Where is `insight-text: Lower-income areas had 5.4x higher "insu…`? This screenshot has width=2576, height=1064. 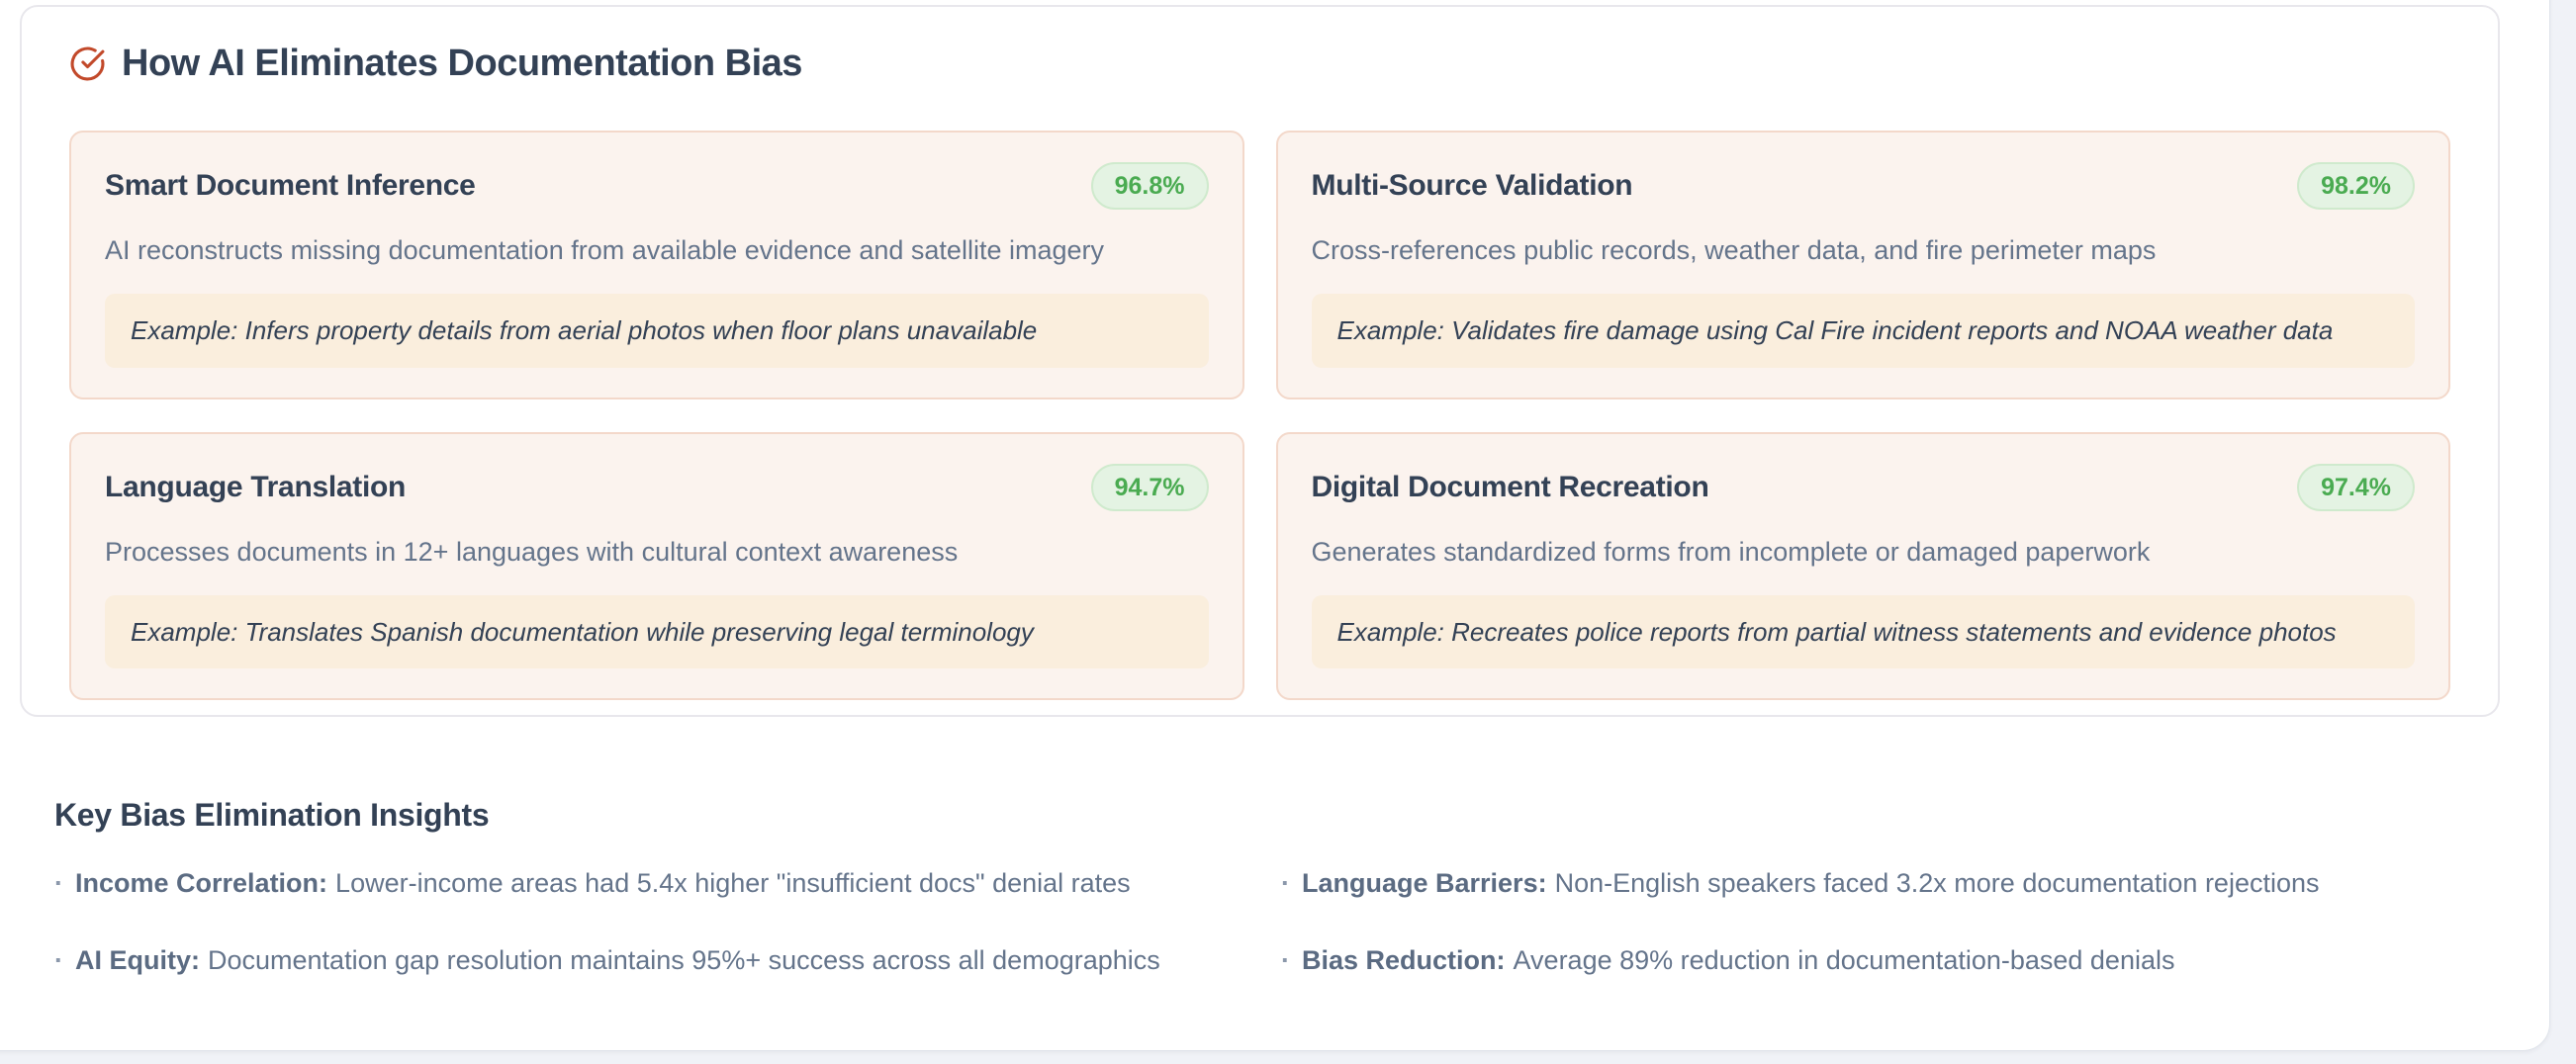 insight-text: Lower-income areas had 5.4x higher "insu… is located at coordinates (733, 883).